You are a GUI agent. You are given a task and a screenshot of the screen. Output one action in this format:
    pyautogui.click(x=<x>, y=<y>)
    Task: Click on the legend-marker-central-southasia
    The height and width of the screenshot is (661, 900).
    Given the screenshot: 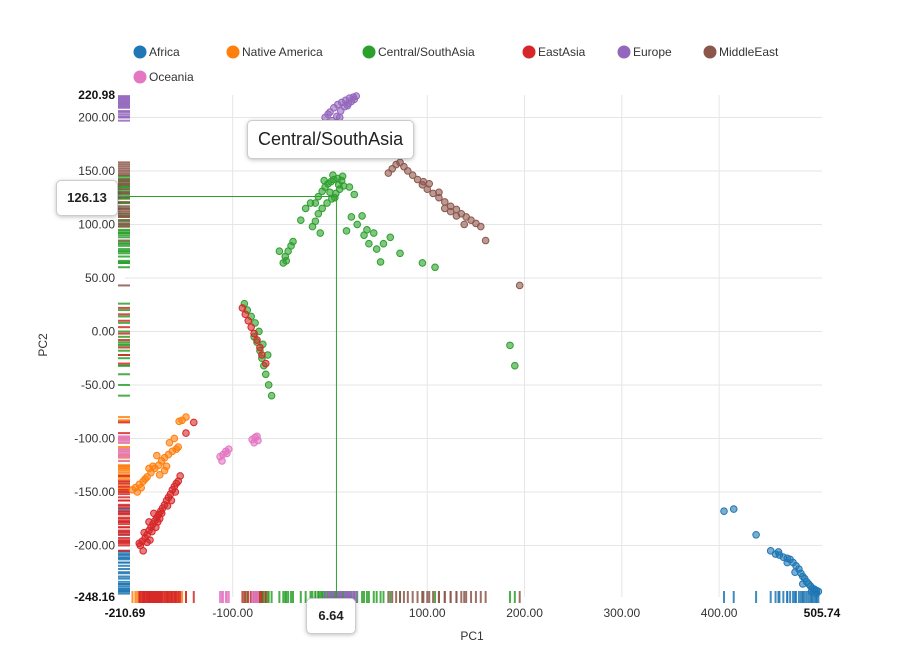 What is the action you would take?
    pyautogui.click(x=369, y=52)
    